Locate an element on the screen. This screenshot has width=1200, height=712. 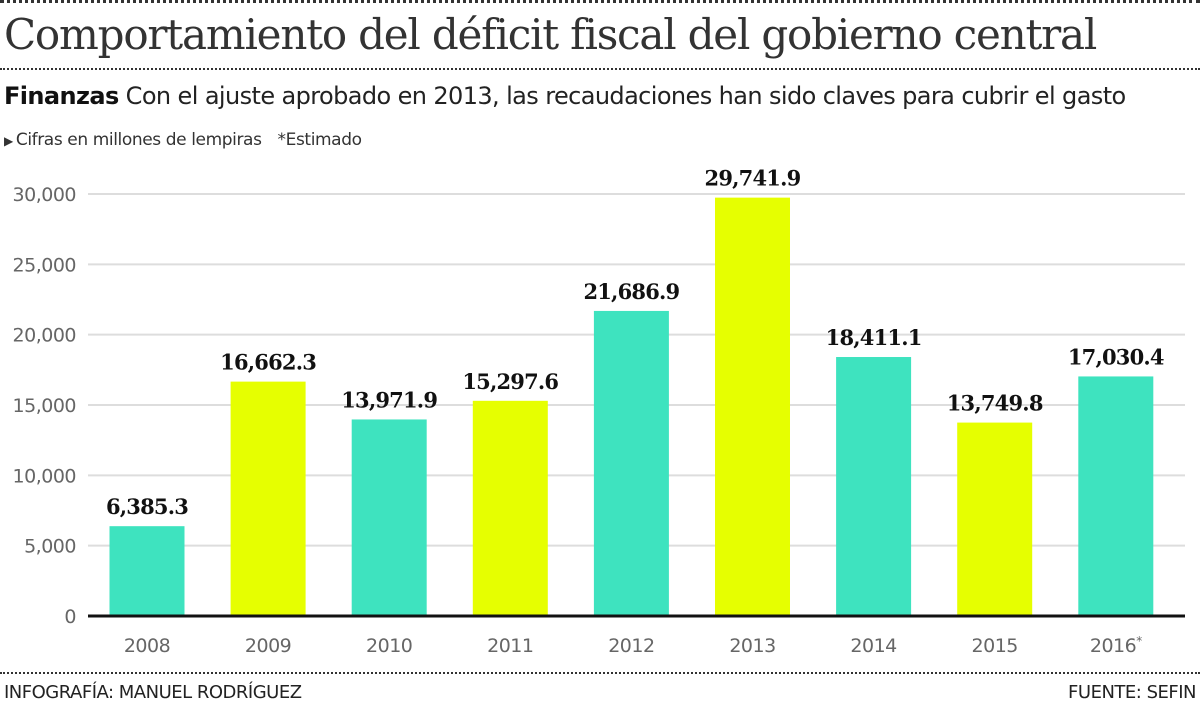
bar-2015 is located at coordinates (995, 519).